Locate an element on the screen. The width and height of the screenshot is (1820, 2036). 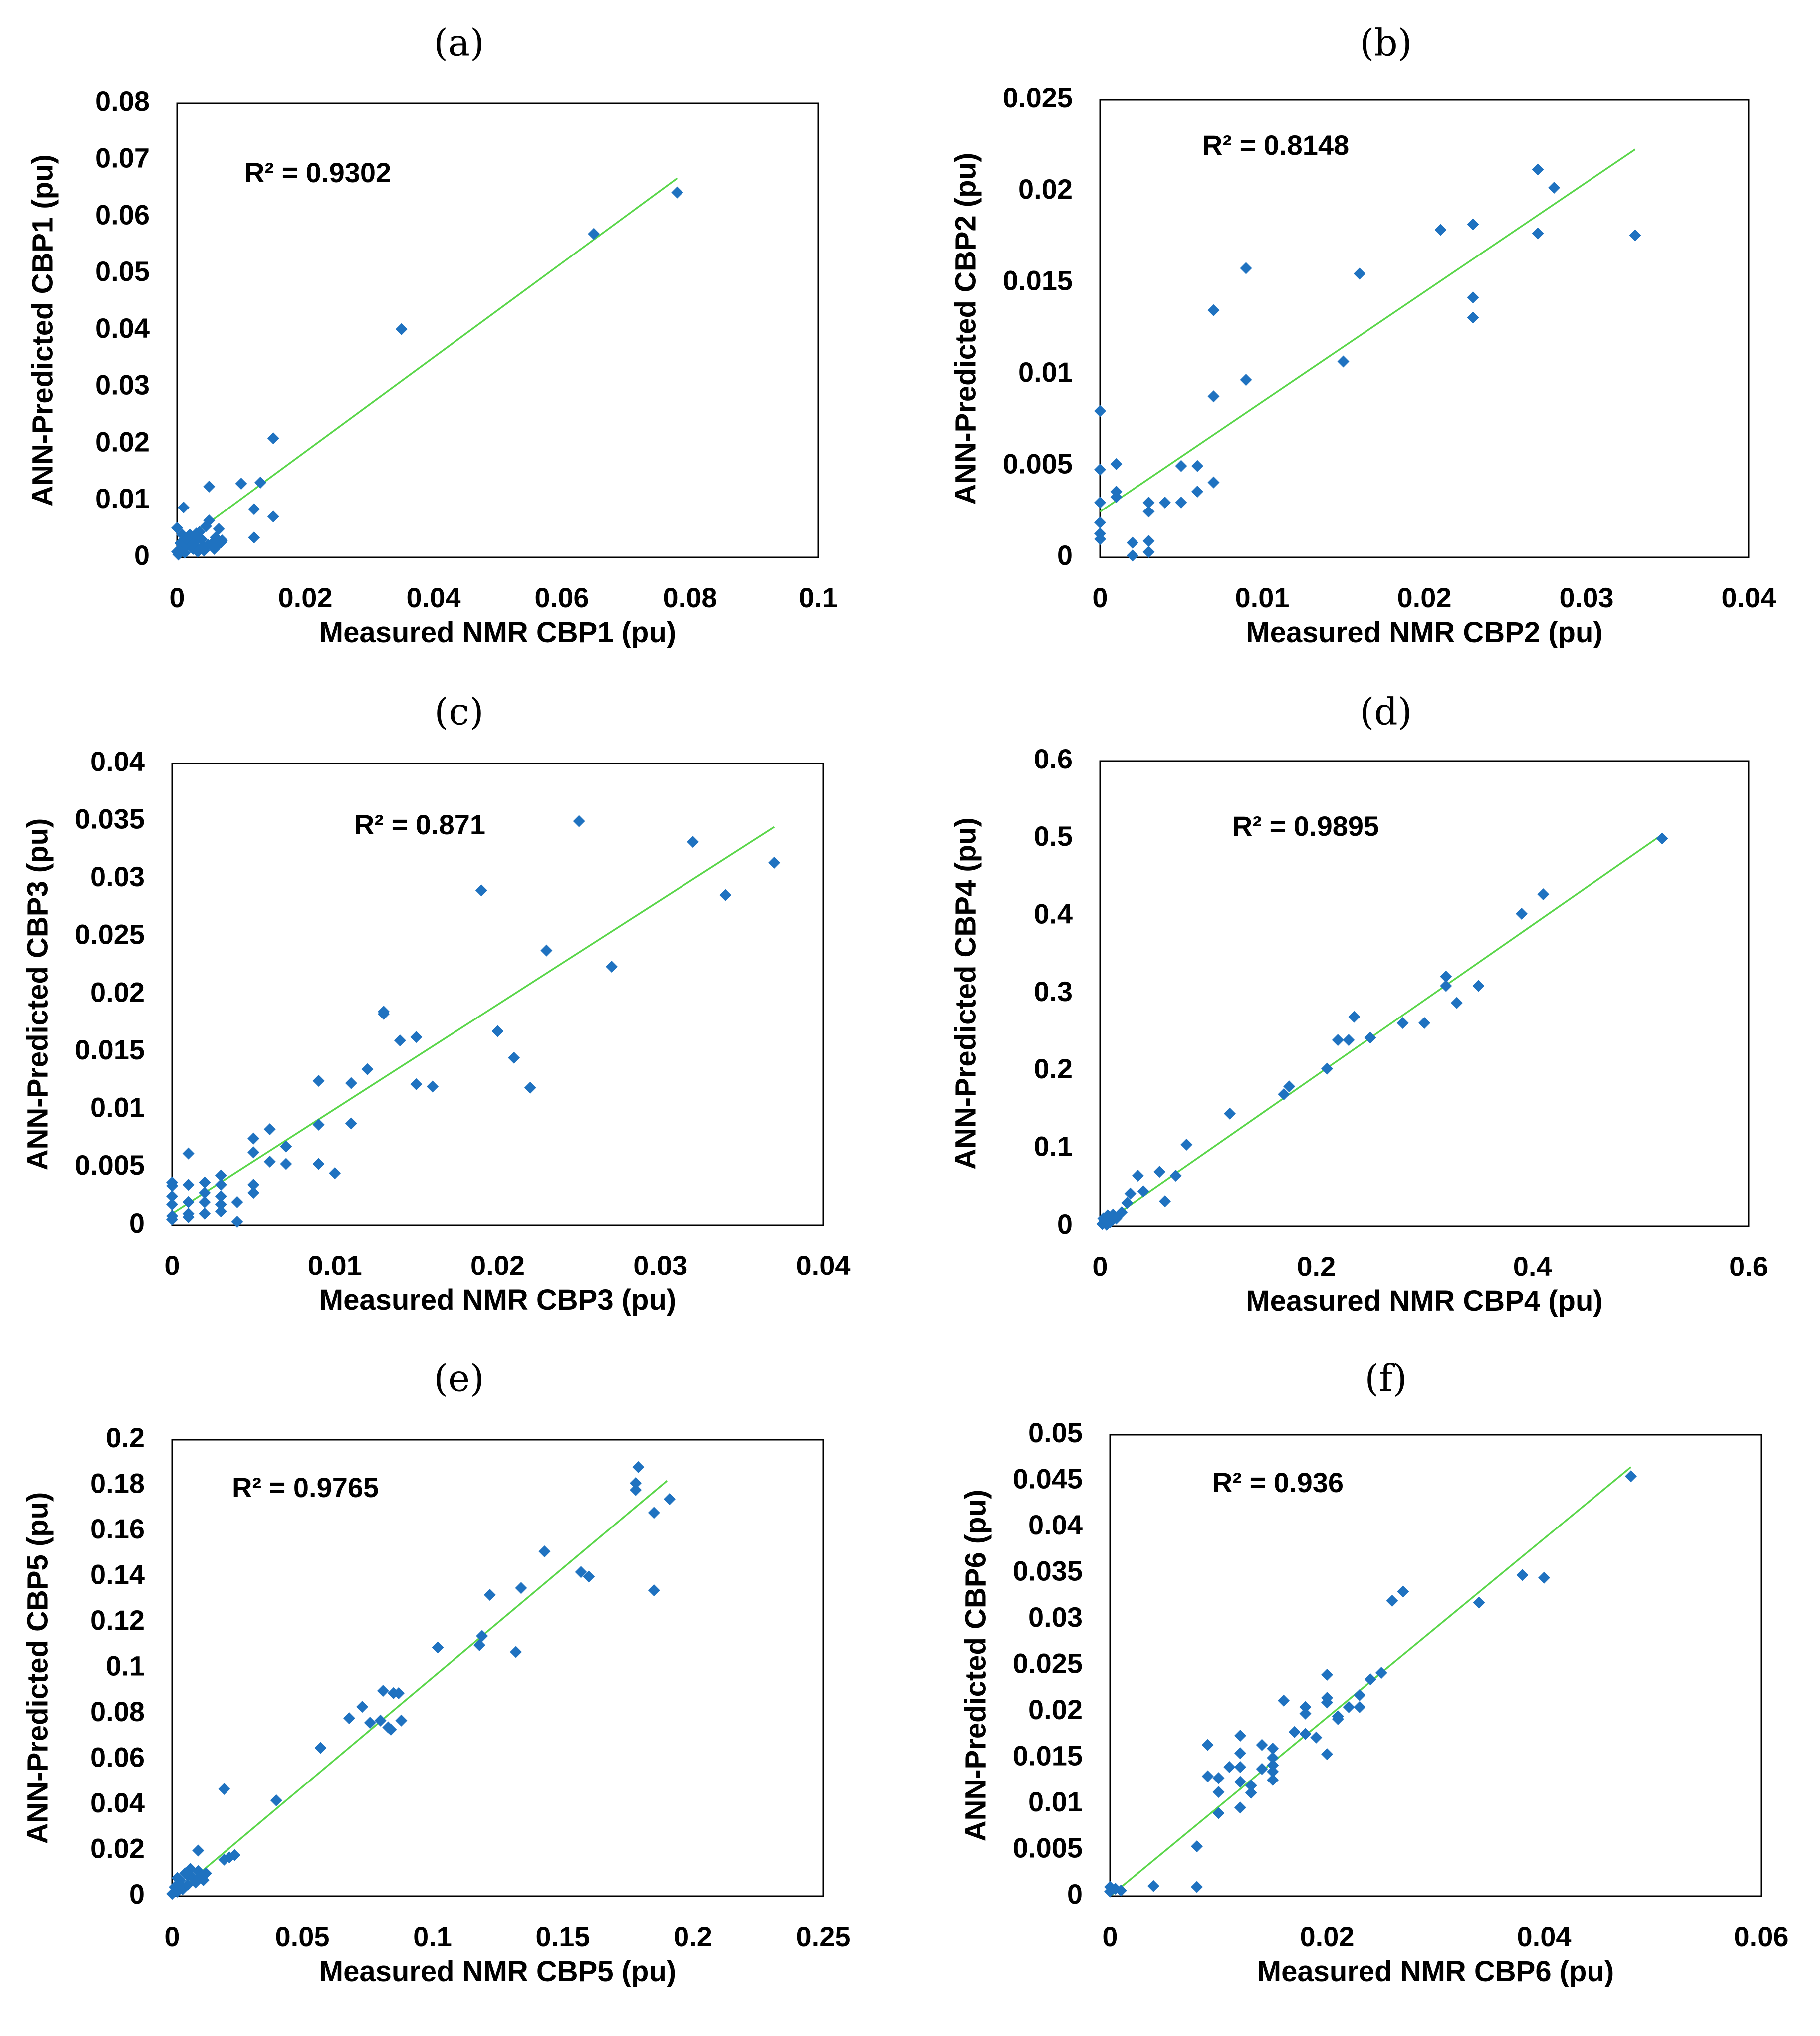
y-tick-label: 0.015 is located at coordinates (110, 1049).